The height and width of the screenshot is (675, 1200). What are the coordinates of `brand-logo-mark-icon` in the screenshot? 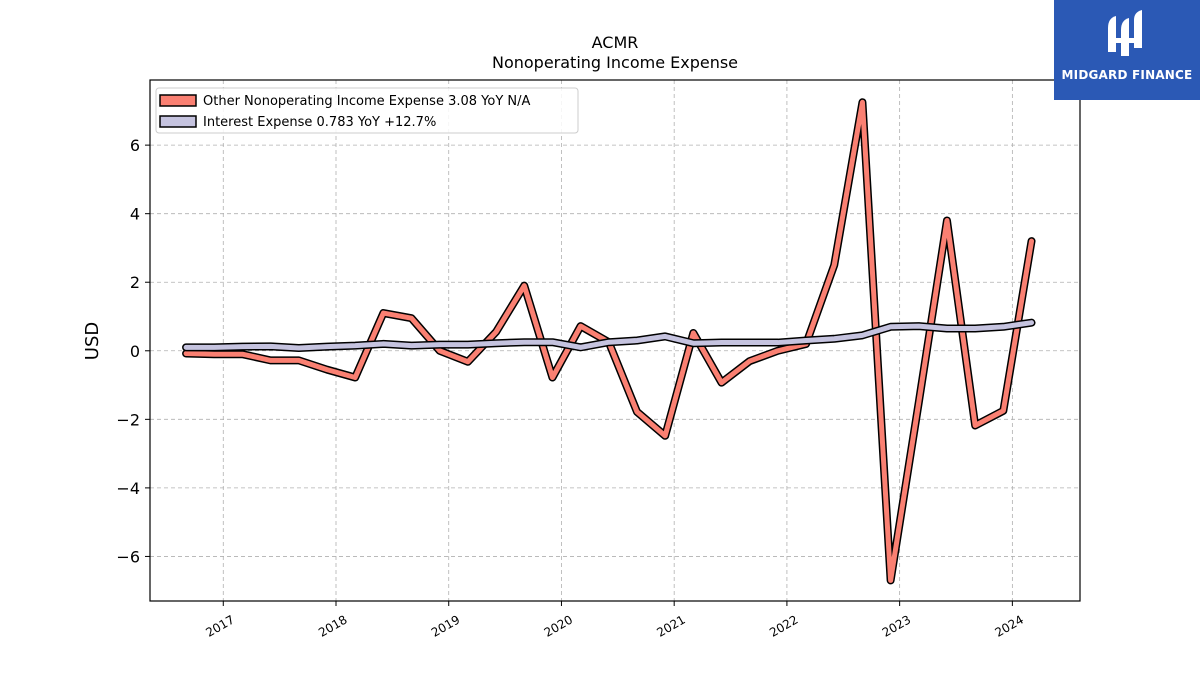 It's located at (1125, 33).